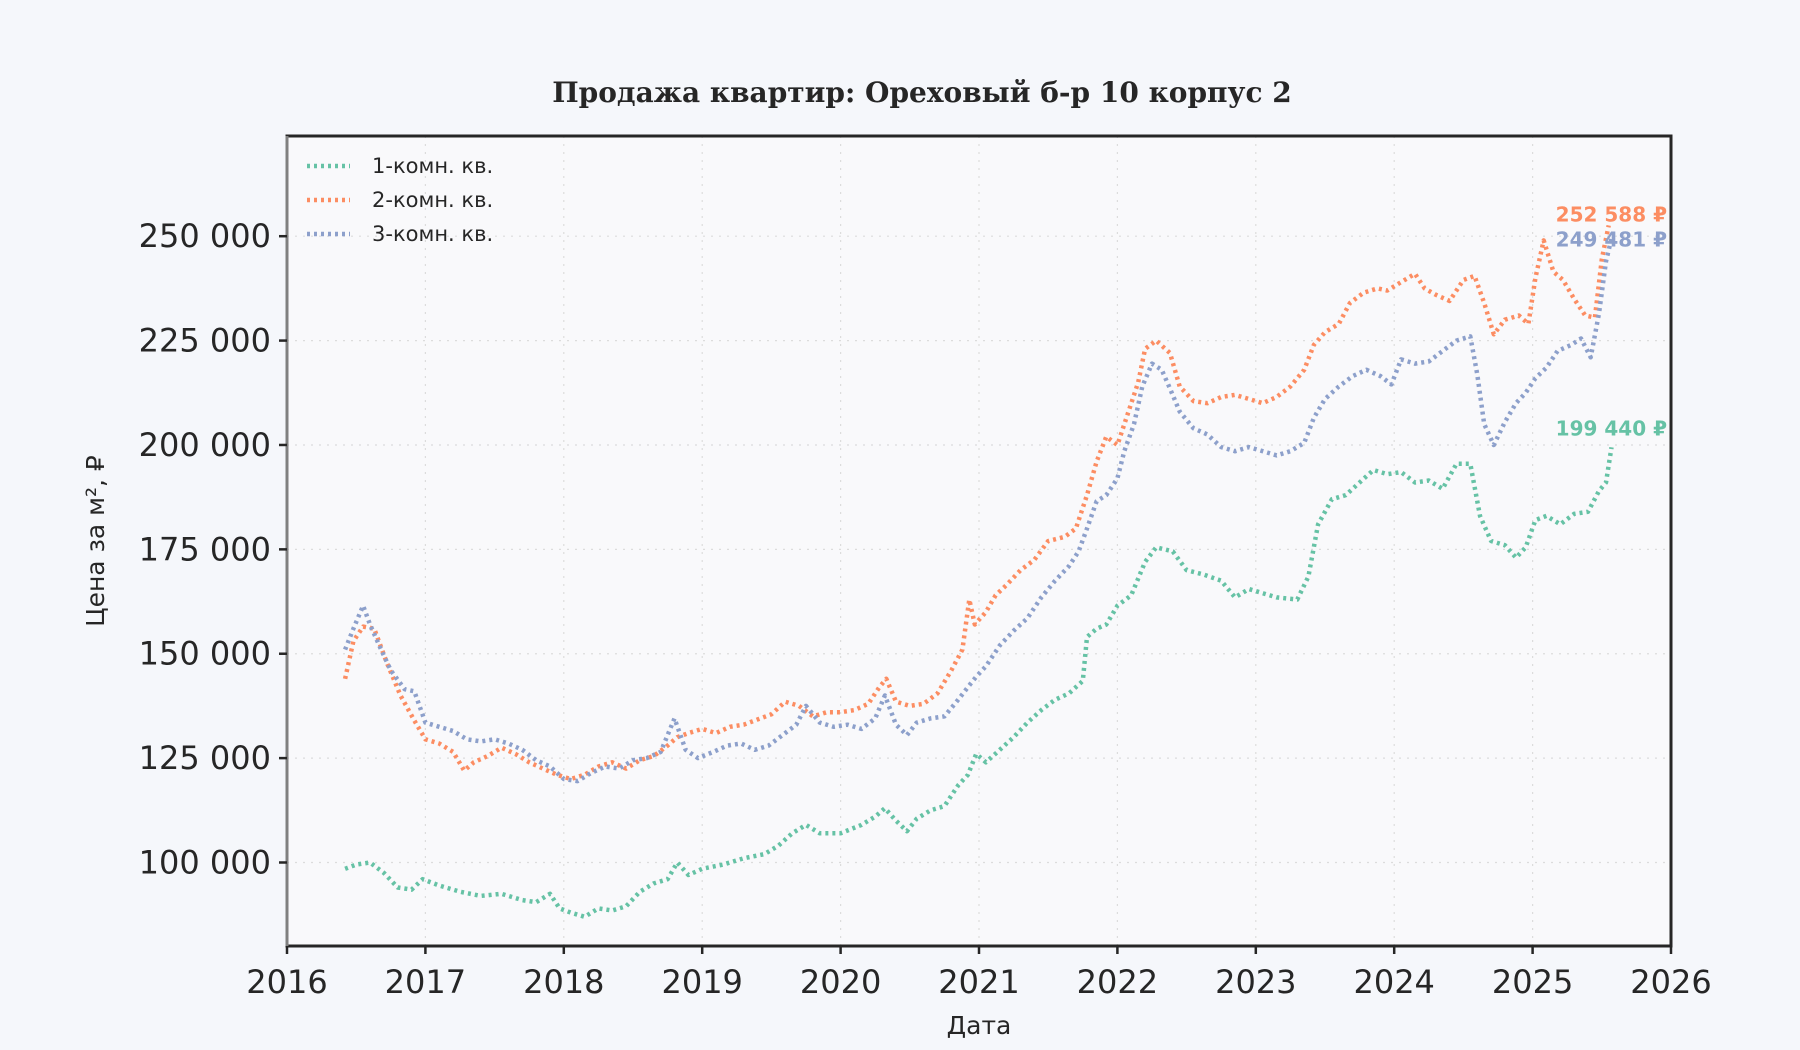 This screenshot has width=1800, height=1050. Describe the element at coordinates (205, 758) in the screenshot. I see `y-tick-label: 125 000` at that location.